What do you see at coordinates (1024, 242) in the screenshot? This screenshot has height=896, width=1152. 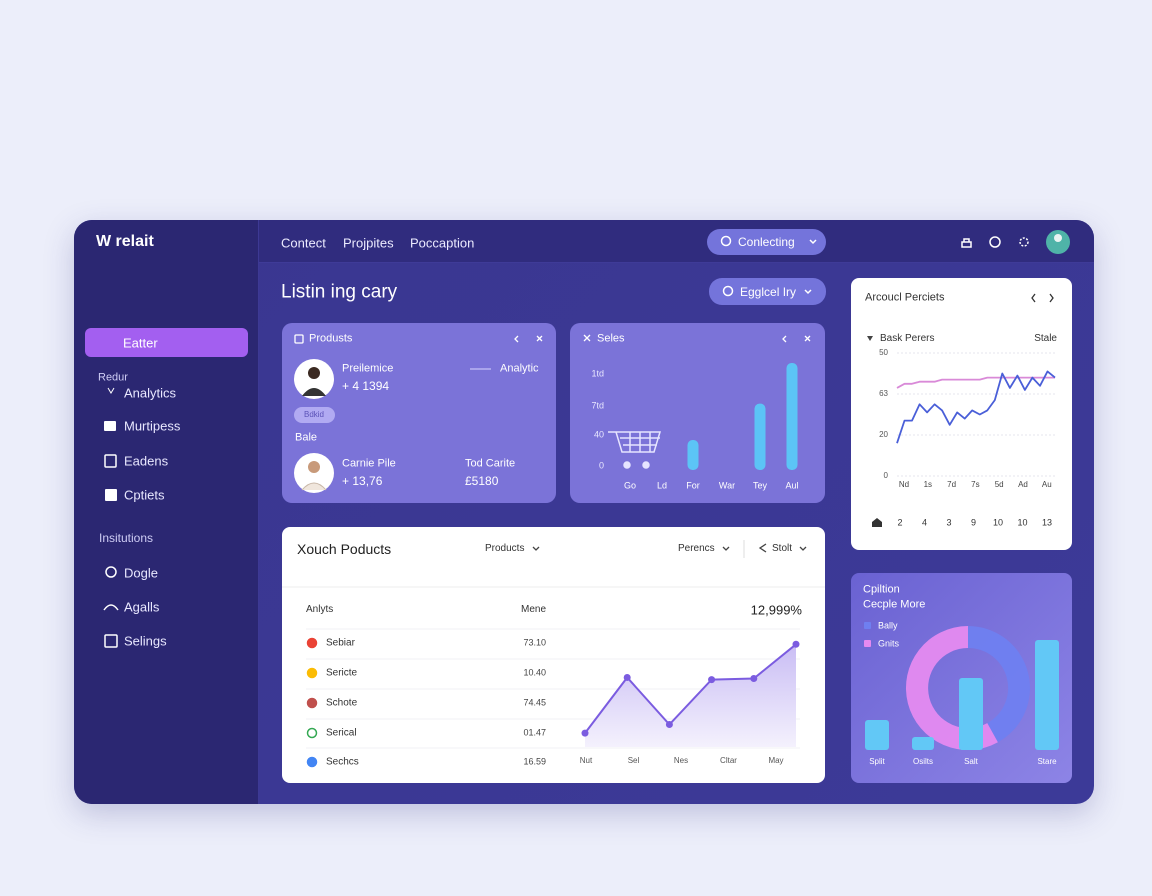 I see `settings-icon` at bounding box center [1024, 242].